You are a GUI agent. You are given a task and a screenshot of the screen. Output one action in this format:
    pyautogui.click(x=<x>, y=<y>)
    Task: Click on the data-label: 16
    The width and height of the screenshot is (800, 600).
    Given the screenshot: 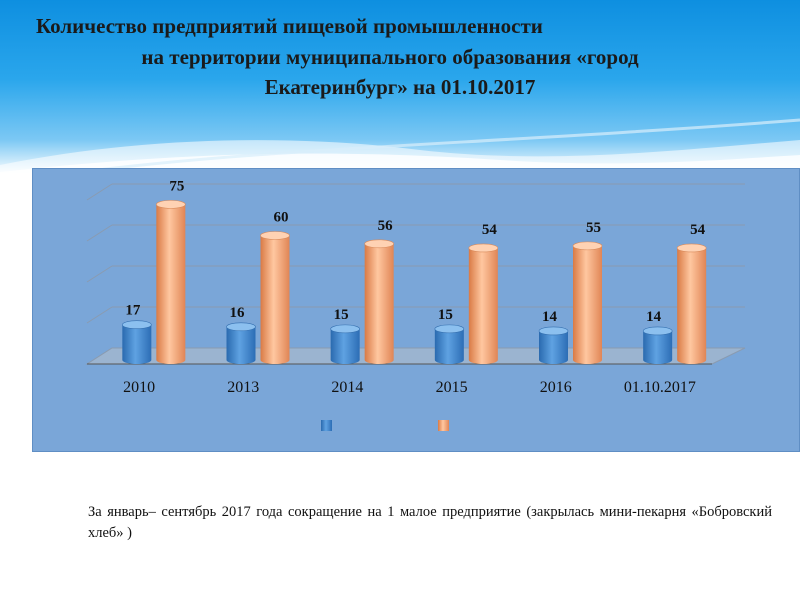 What is the action you would take?
    pyautogui.click(x=238, y=313)
    